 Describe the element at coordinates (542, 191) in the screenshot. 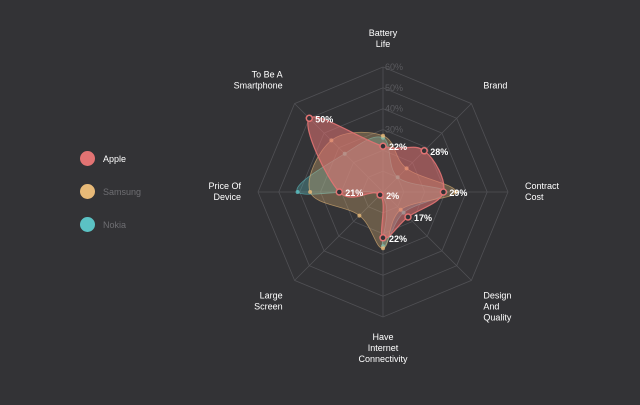

I see `axis-label: Contract Cost` at that location.